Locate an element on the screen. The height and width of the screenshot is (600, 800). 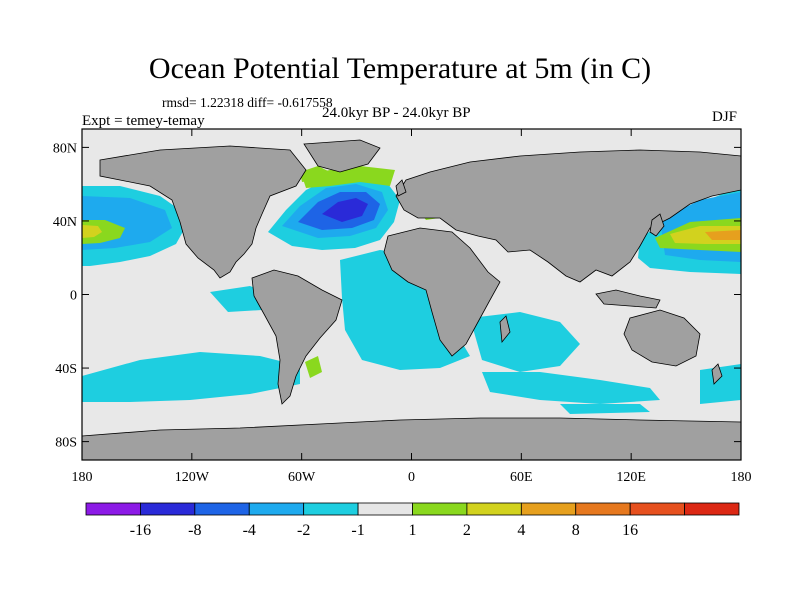
colorbar-label: -16 is located at coordinates (140, 530).